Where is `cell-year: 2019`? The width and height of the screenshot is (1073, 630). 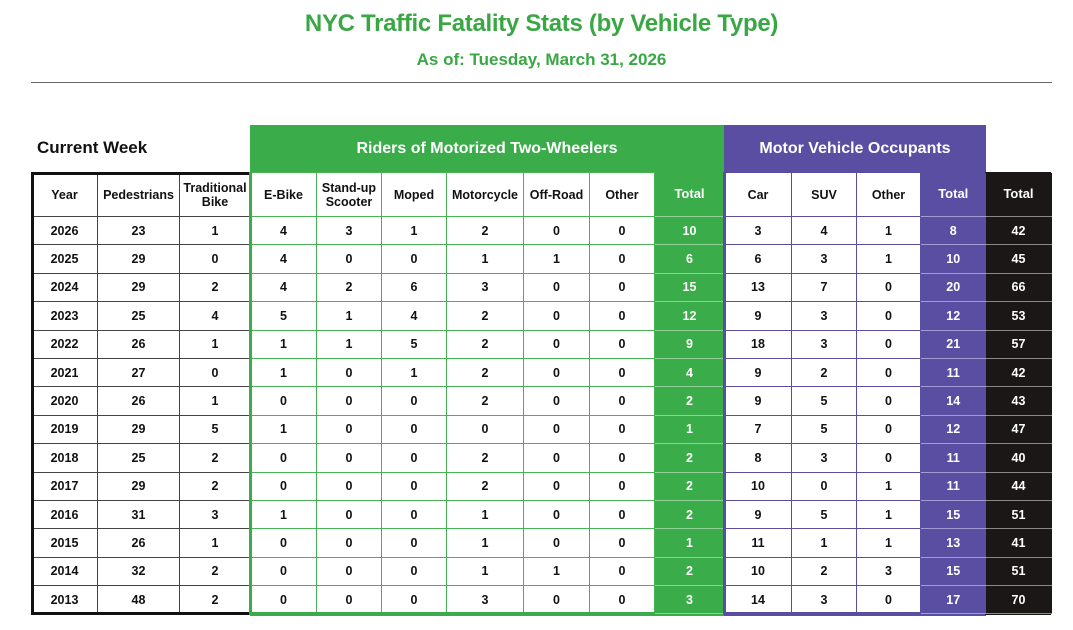 cell-year: 2019 is located at coordinates (64, 429).